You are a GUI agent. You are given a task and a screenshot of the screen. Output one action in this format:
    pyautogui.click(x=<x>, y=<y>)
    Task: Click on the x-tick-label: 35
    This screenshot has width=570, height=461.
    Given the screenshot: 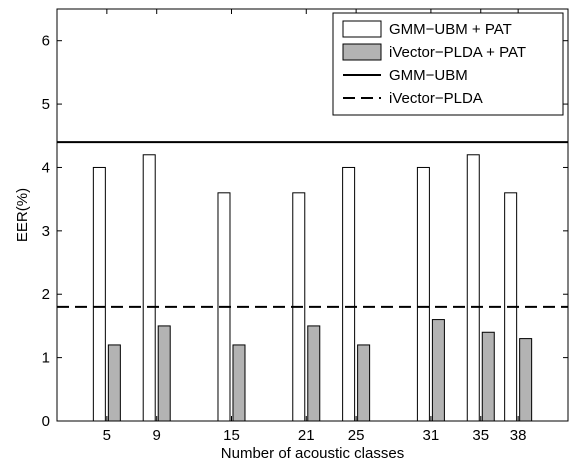 What is the action you would take?
    pyautogui.click(x=480, y=435)
    